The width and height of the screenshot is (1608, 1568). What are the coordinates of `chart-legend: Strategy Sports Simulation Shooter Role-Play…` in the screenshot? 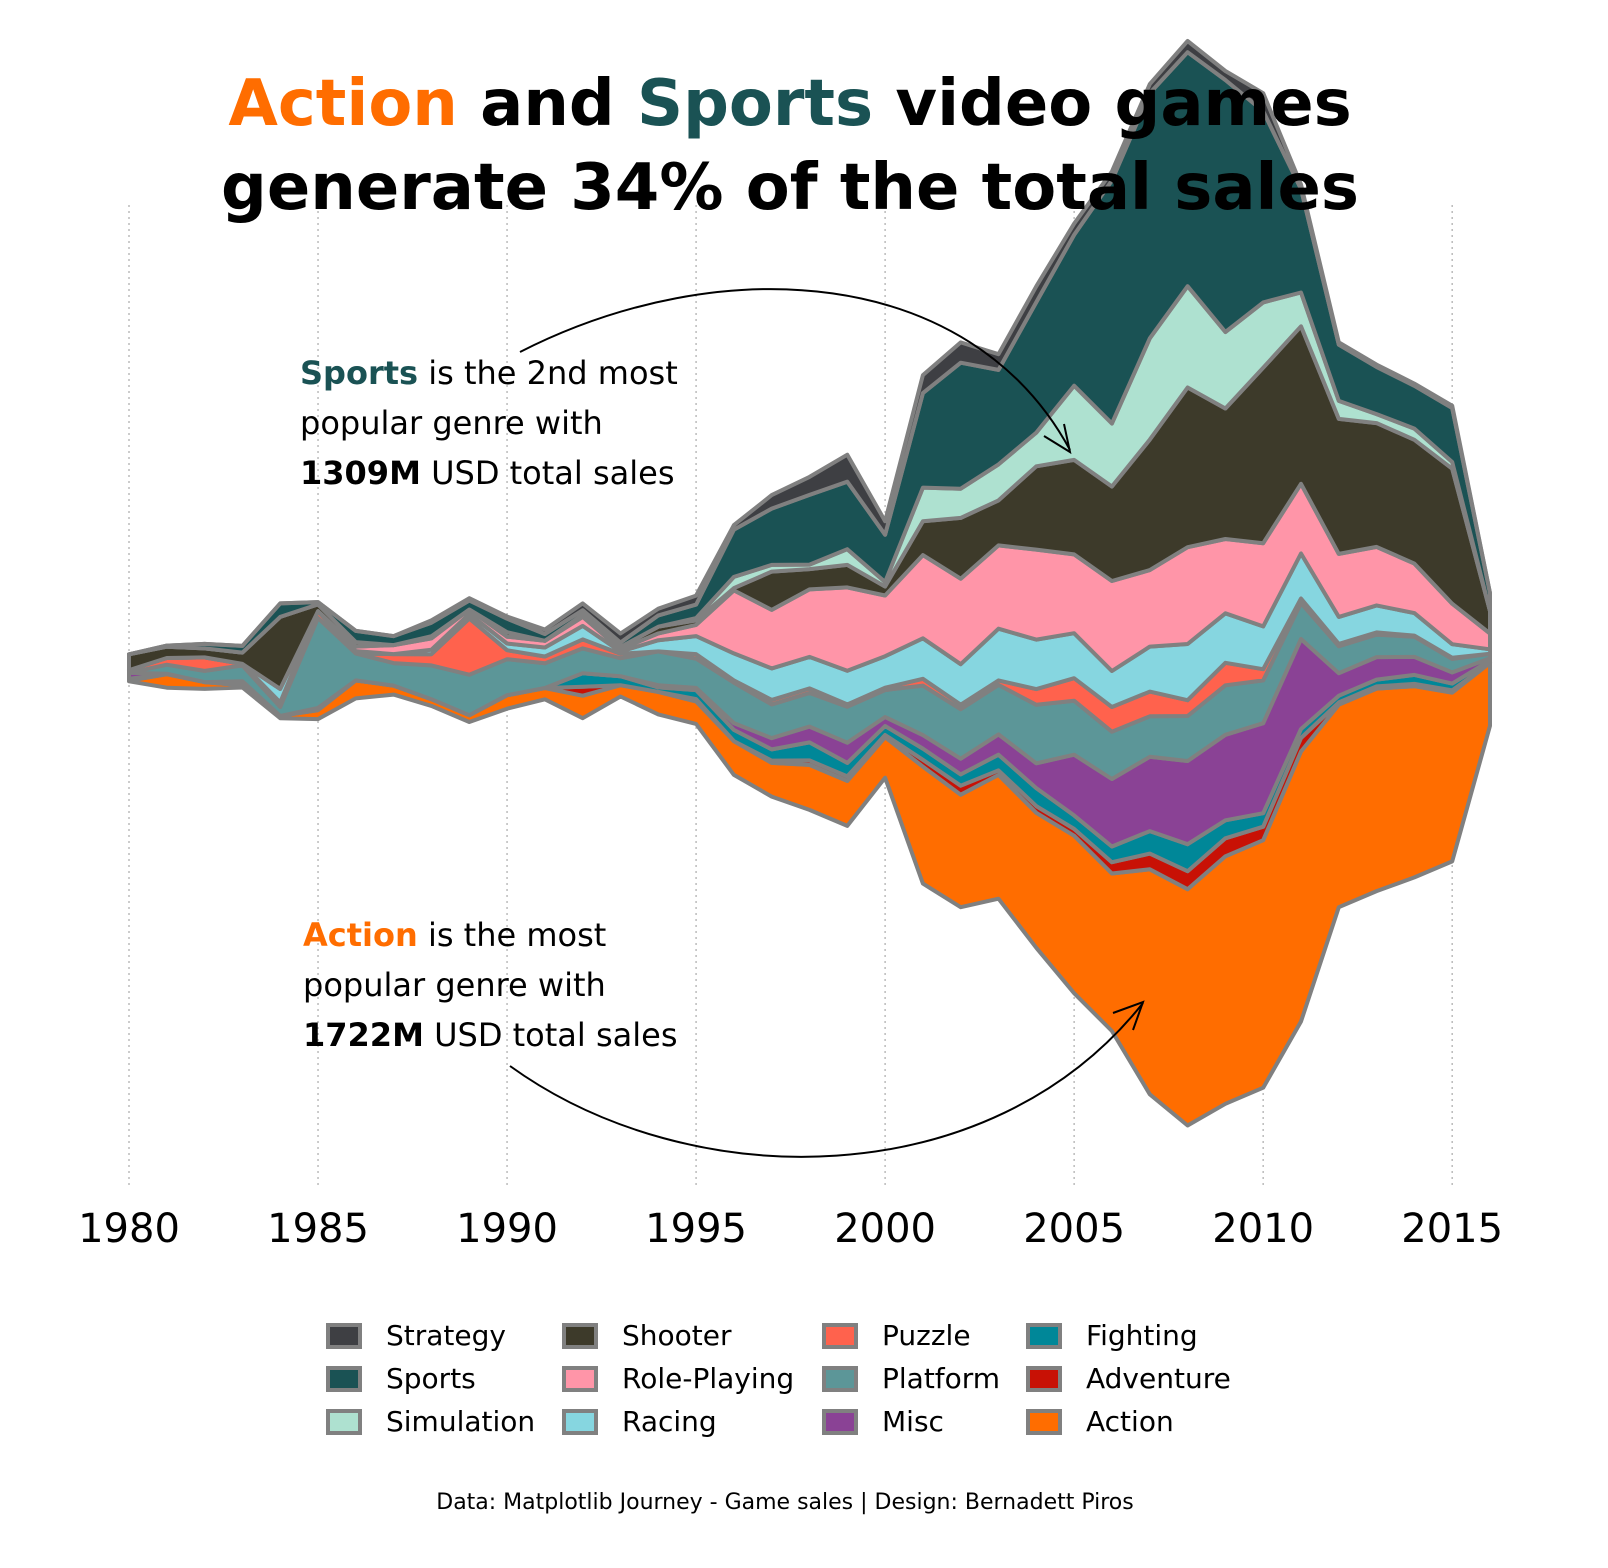 It's located at (796, 1384).